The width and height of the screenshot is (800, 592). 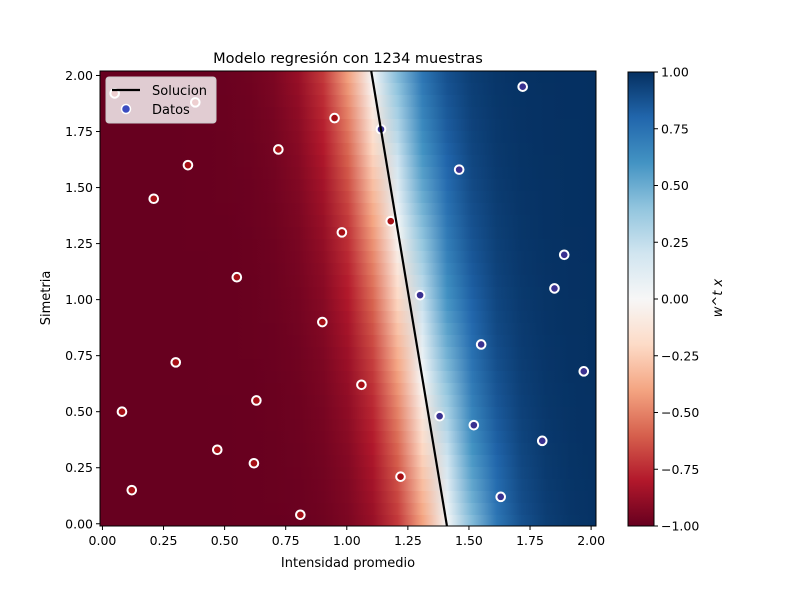 I want to click on colorbar-tick-label: 0.00, so click(x=675, y=299).